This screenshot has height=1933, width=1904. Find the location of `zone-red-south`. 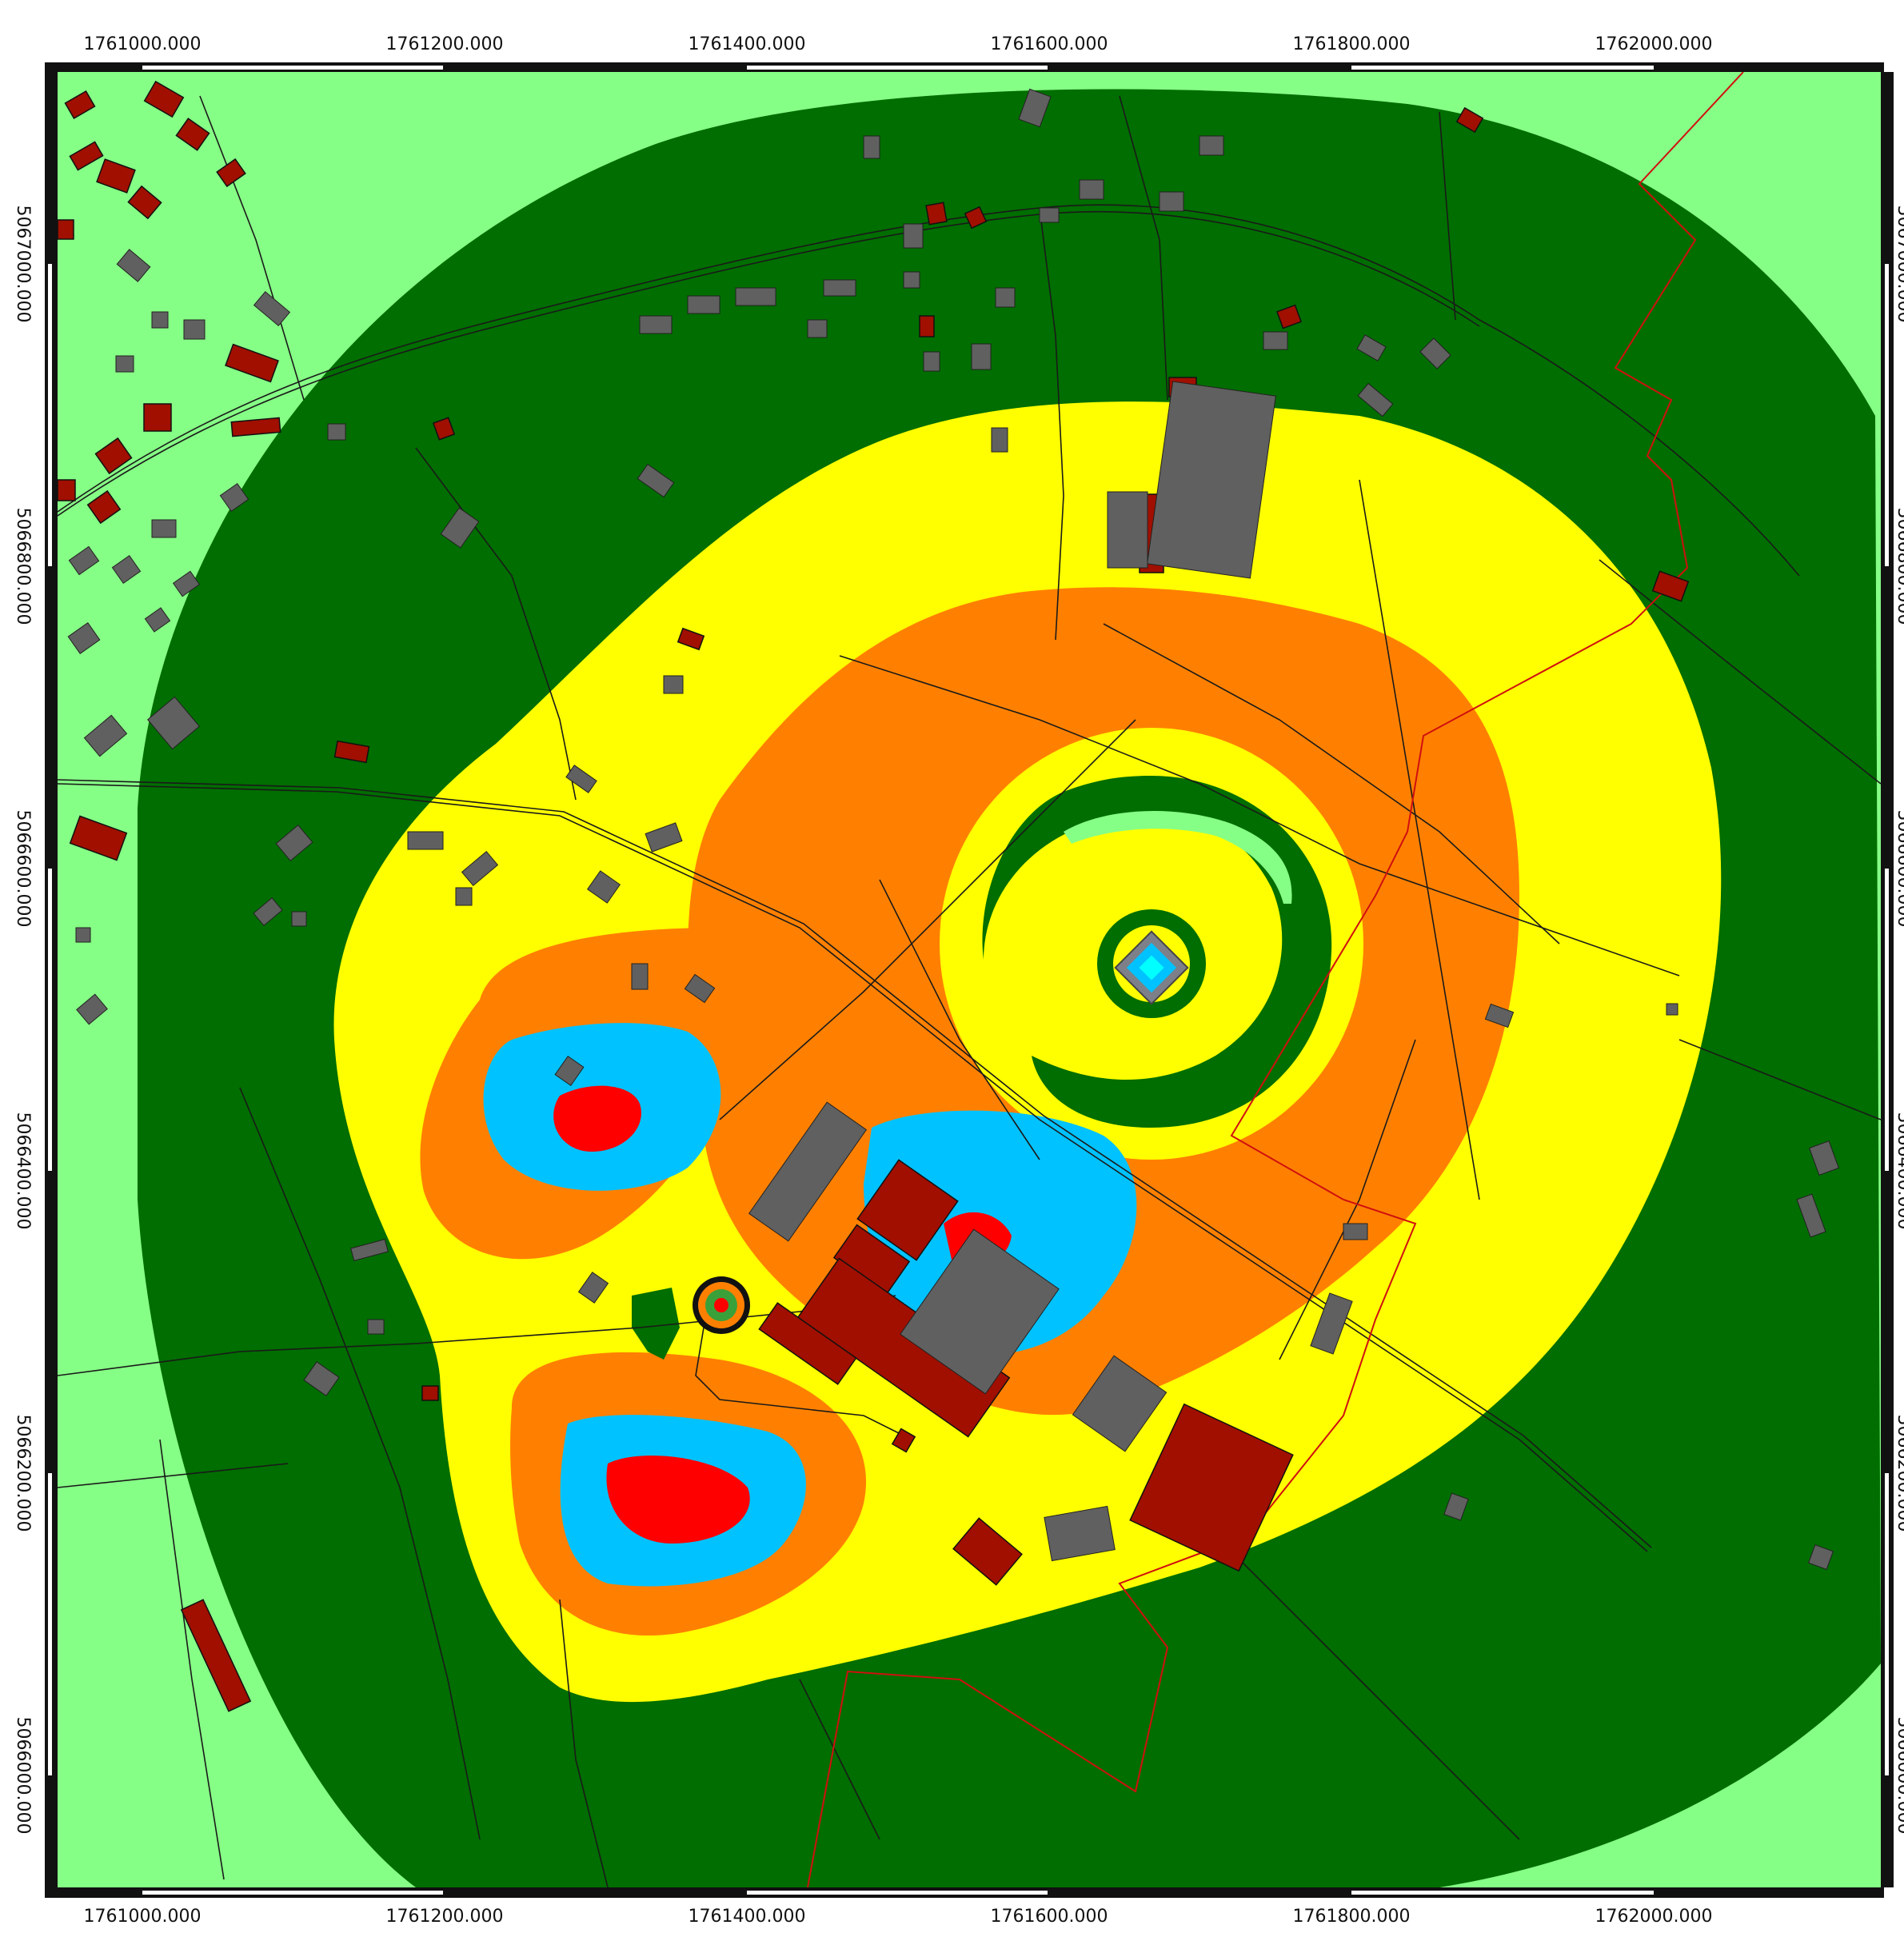

zone-red-south is located at coordinates (678, 1500).